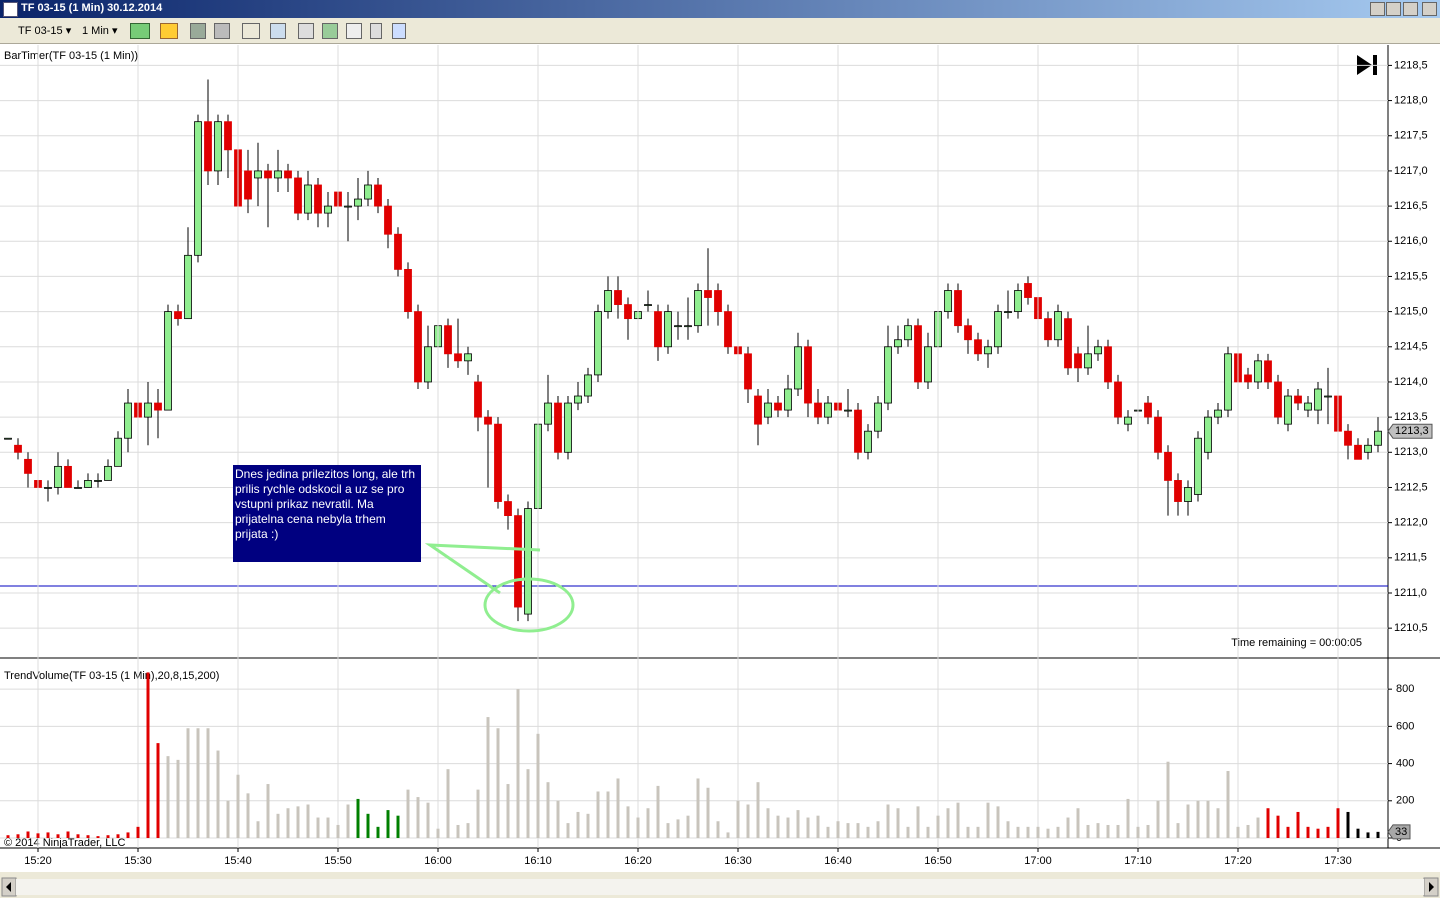 This screenshot has height=898, width=1440. What do you see at coordinates (1411, 523) in the screenshot?
I see `y-tick-label: 1212,0` at bounding box center [1411, 523].